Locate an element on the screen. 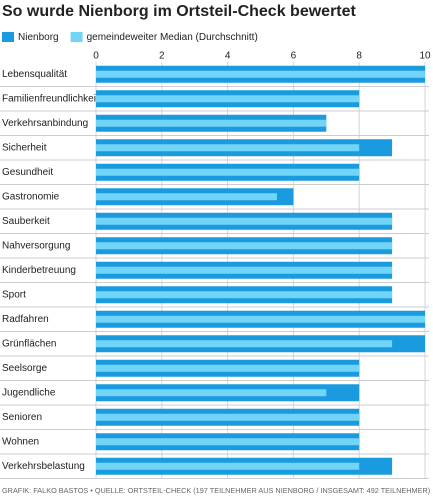 Image resolution: width=433 pixels, height=504 pixels. category-label: Gastronomie is located at coordinates (31, 196).